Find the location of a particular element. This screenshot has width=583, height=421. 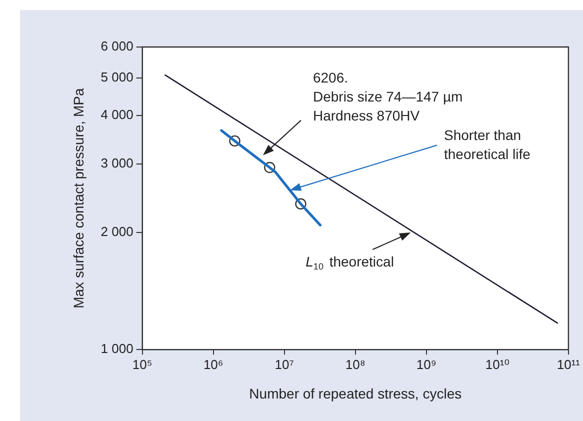

x-tick-label: 10¹¹ is located at coordinates (568, 364).